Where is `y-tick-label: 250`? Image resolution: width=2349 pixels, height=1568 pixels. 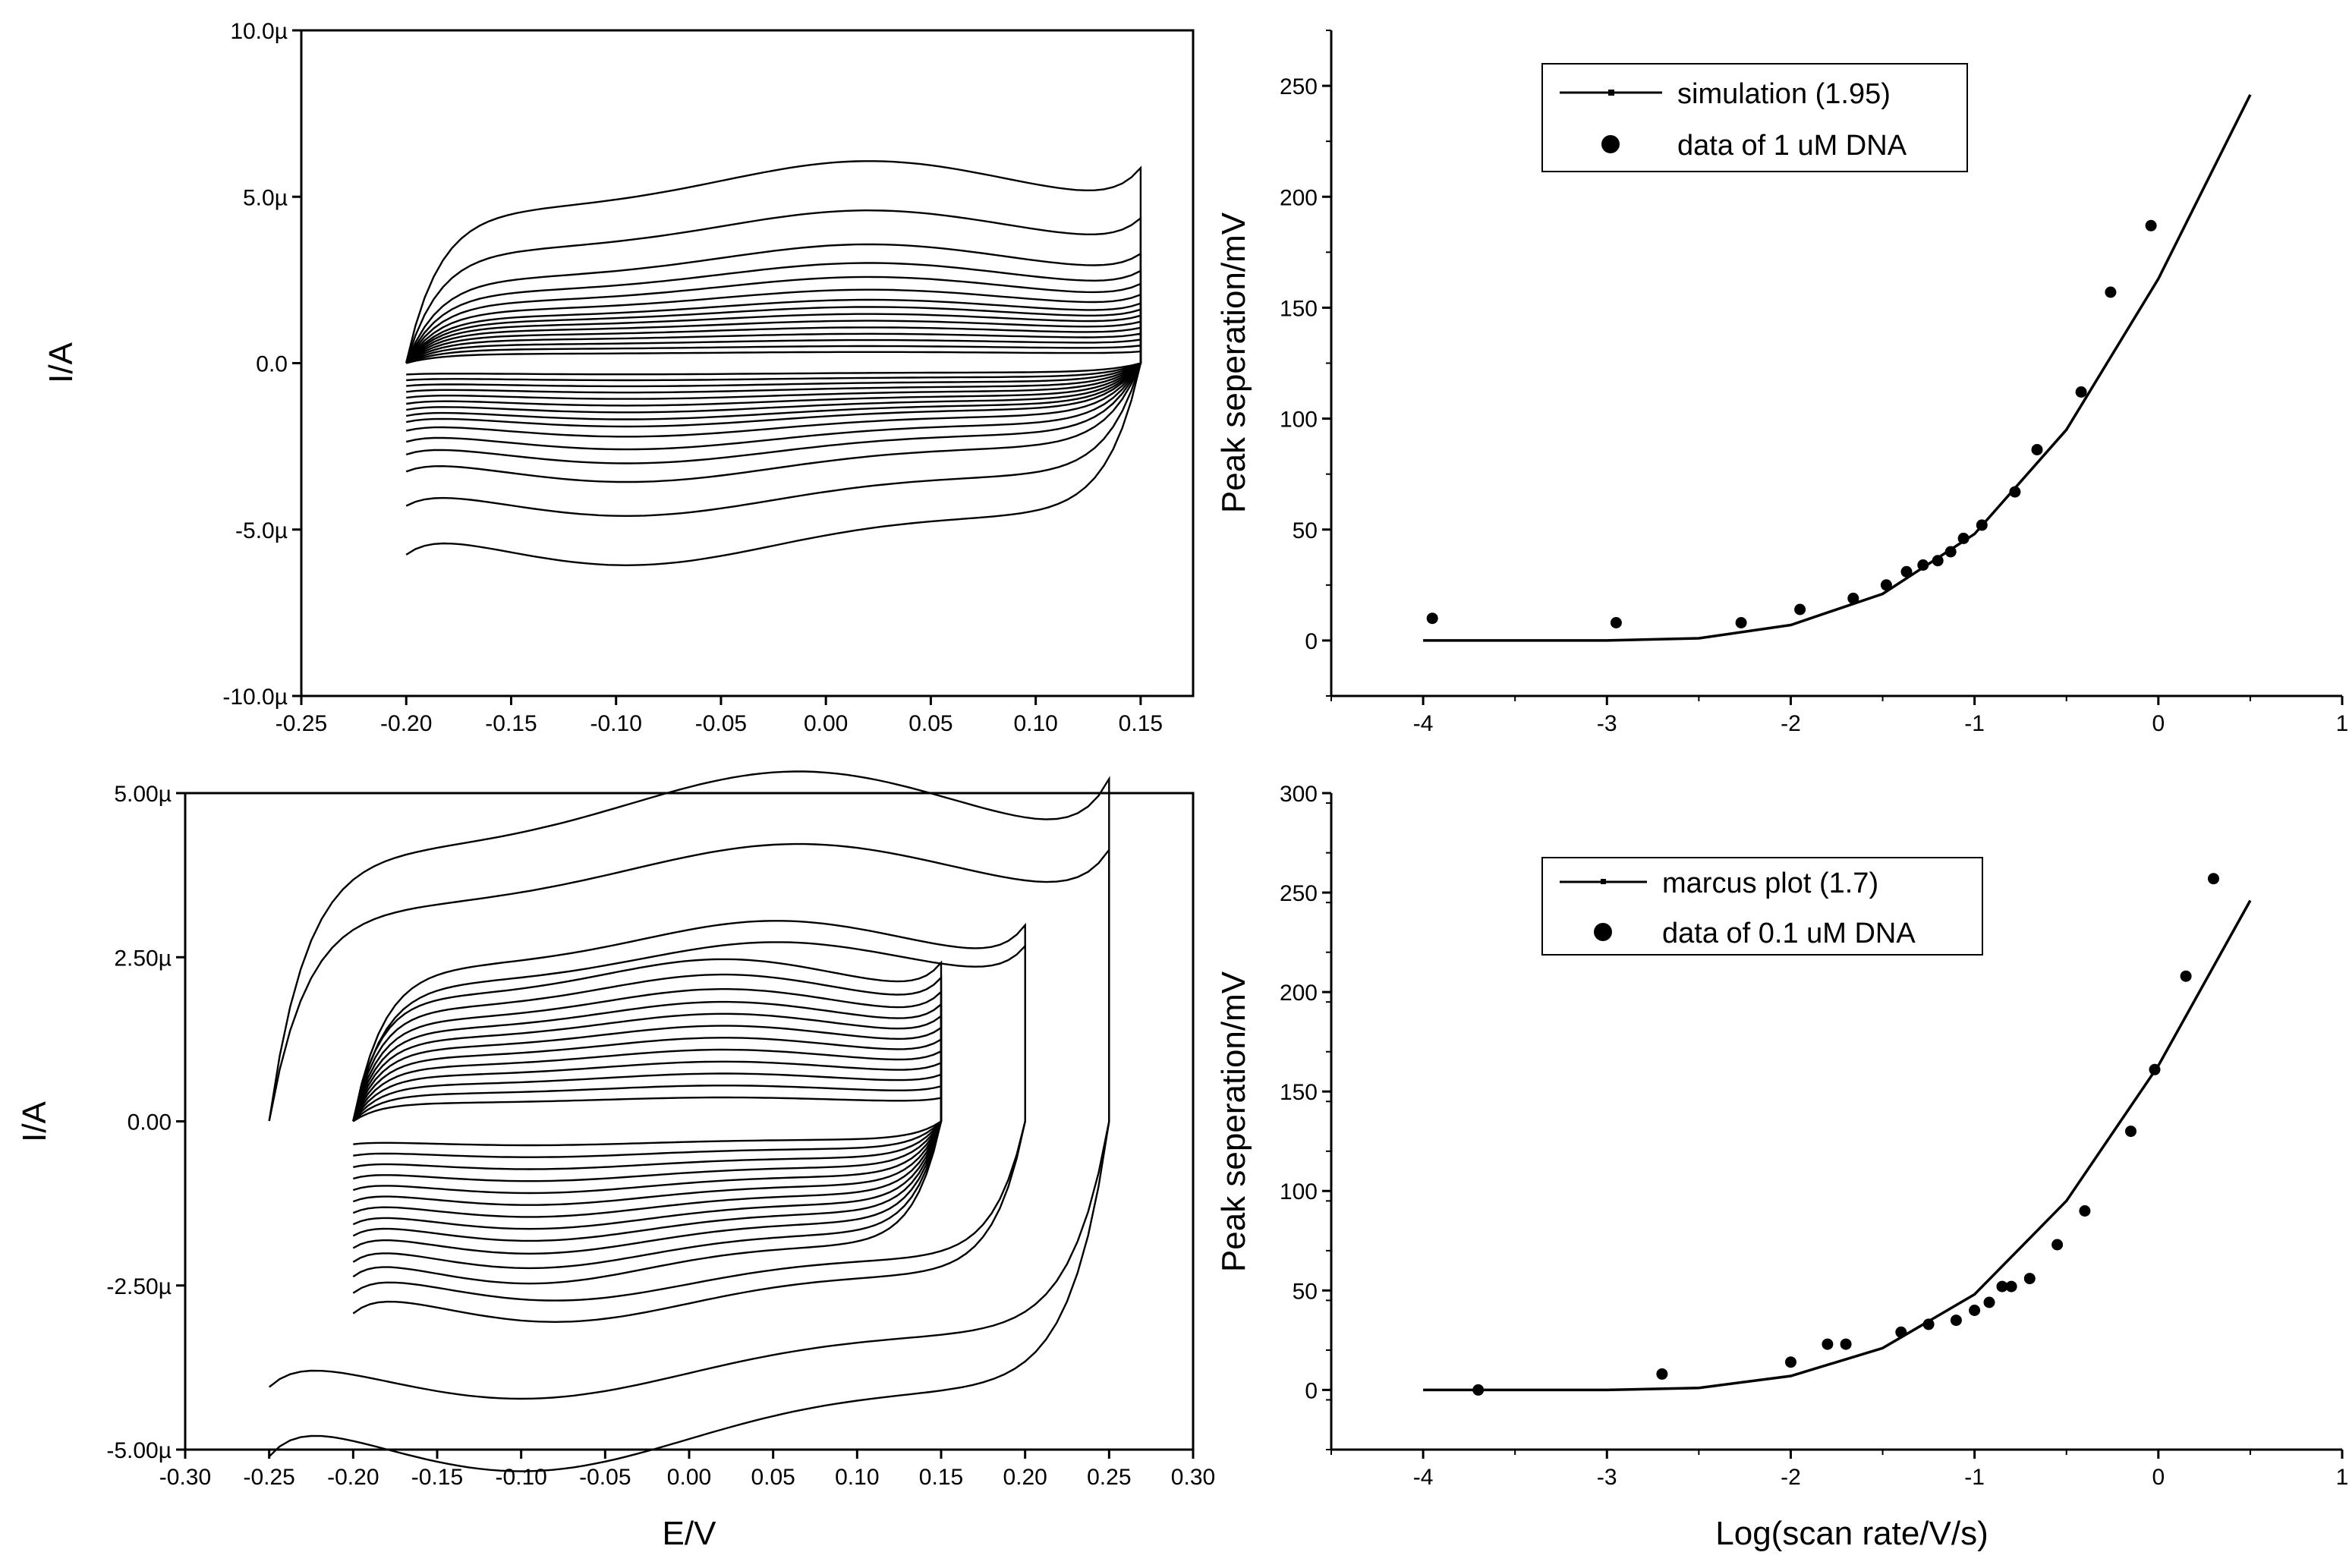
y-tick-label: 250 is located at coordinates (1299, 86).